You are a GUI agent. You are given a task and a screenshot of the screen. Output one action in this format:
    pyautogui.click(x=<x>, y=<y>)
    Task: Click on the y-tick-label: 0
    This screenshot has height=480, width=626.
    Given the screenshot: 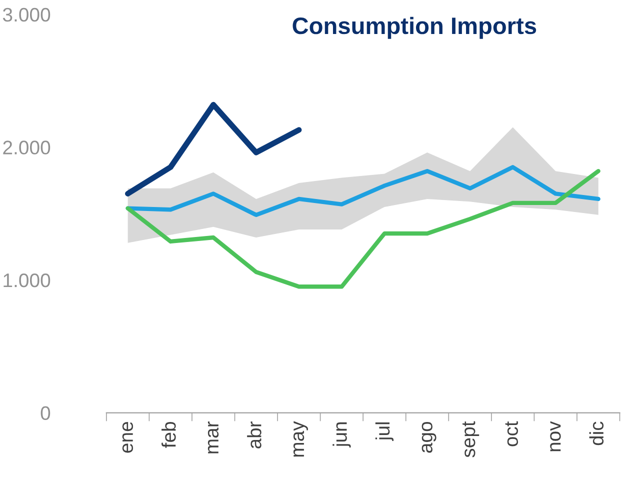 What is the action you would take?
    pyautogui.click(x=45, y=413)
    